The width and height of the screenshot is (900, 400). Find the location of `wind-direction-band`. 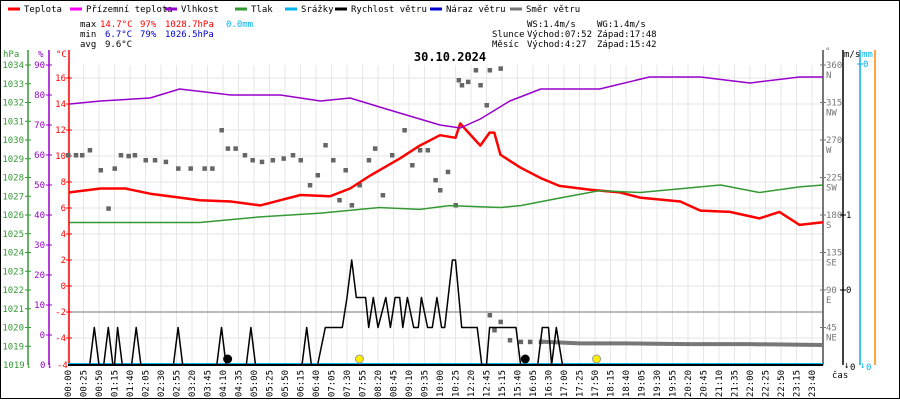

wind-direction-band is located at coordinates (681, 343).